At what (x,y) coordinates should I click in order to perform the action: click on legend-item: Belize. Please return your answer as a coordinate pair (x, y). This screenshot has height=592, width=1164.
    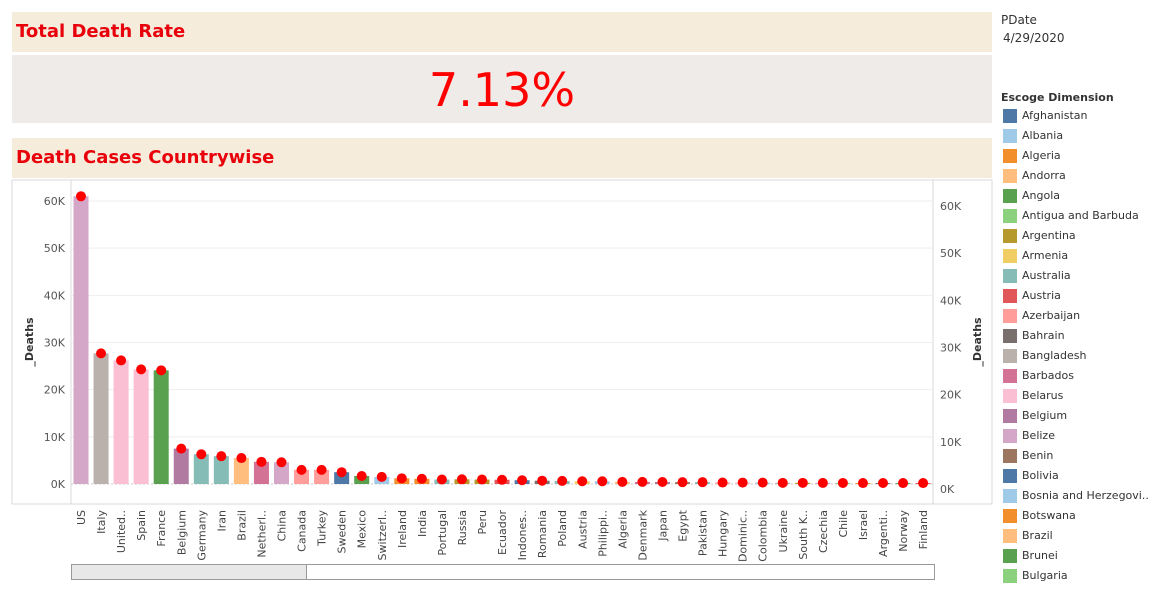
    Looking at the image, I should click on (1083, 436).